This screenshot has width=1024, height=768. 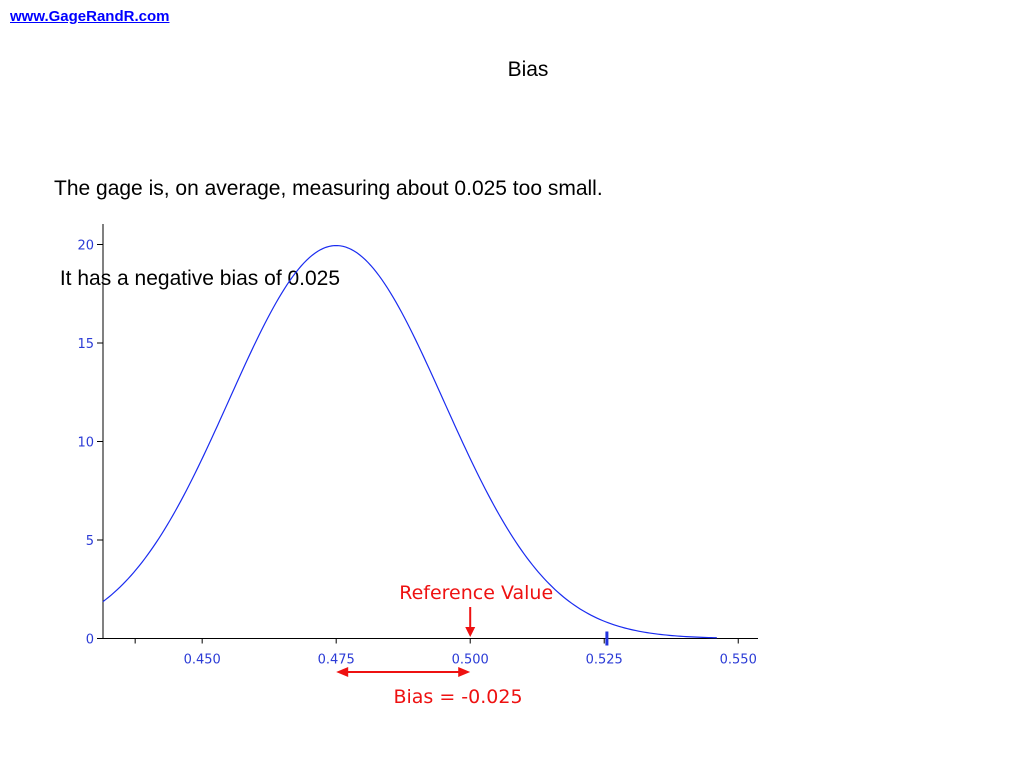 What do you see at coordinates (202, 660) in the screenshot?
I see `x-tick-label: 0.450` at bounding box center [202, 660].